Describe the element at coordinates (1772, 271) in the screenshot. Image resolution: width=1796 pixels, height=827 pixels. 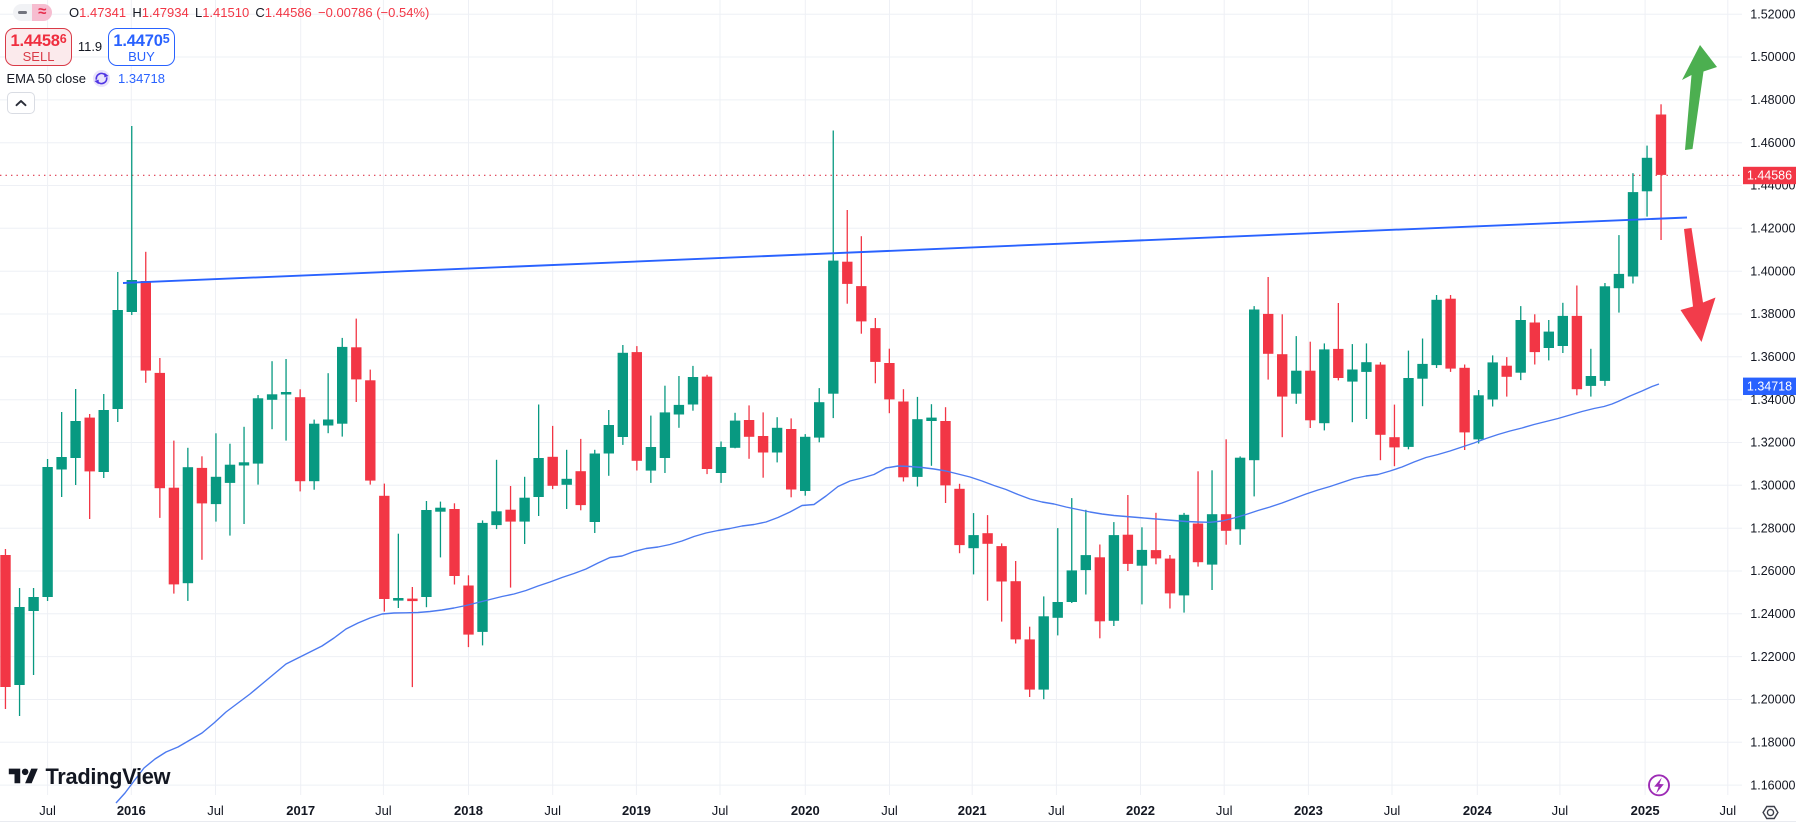
I see `svg-text: 1.40000` at that location.